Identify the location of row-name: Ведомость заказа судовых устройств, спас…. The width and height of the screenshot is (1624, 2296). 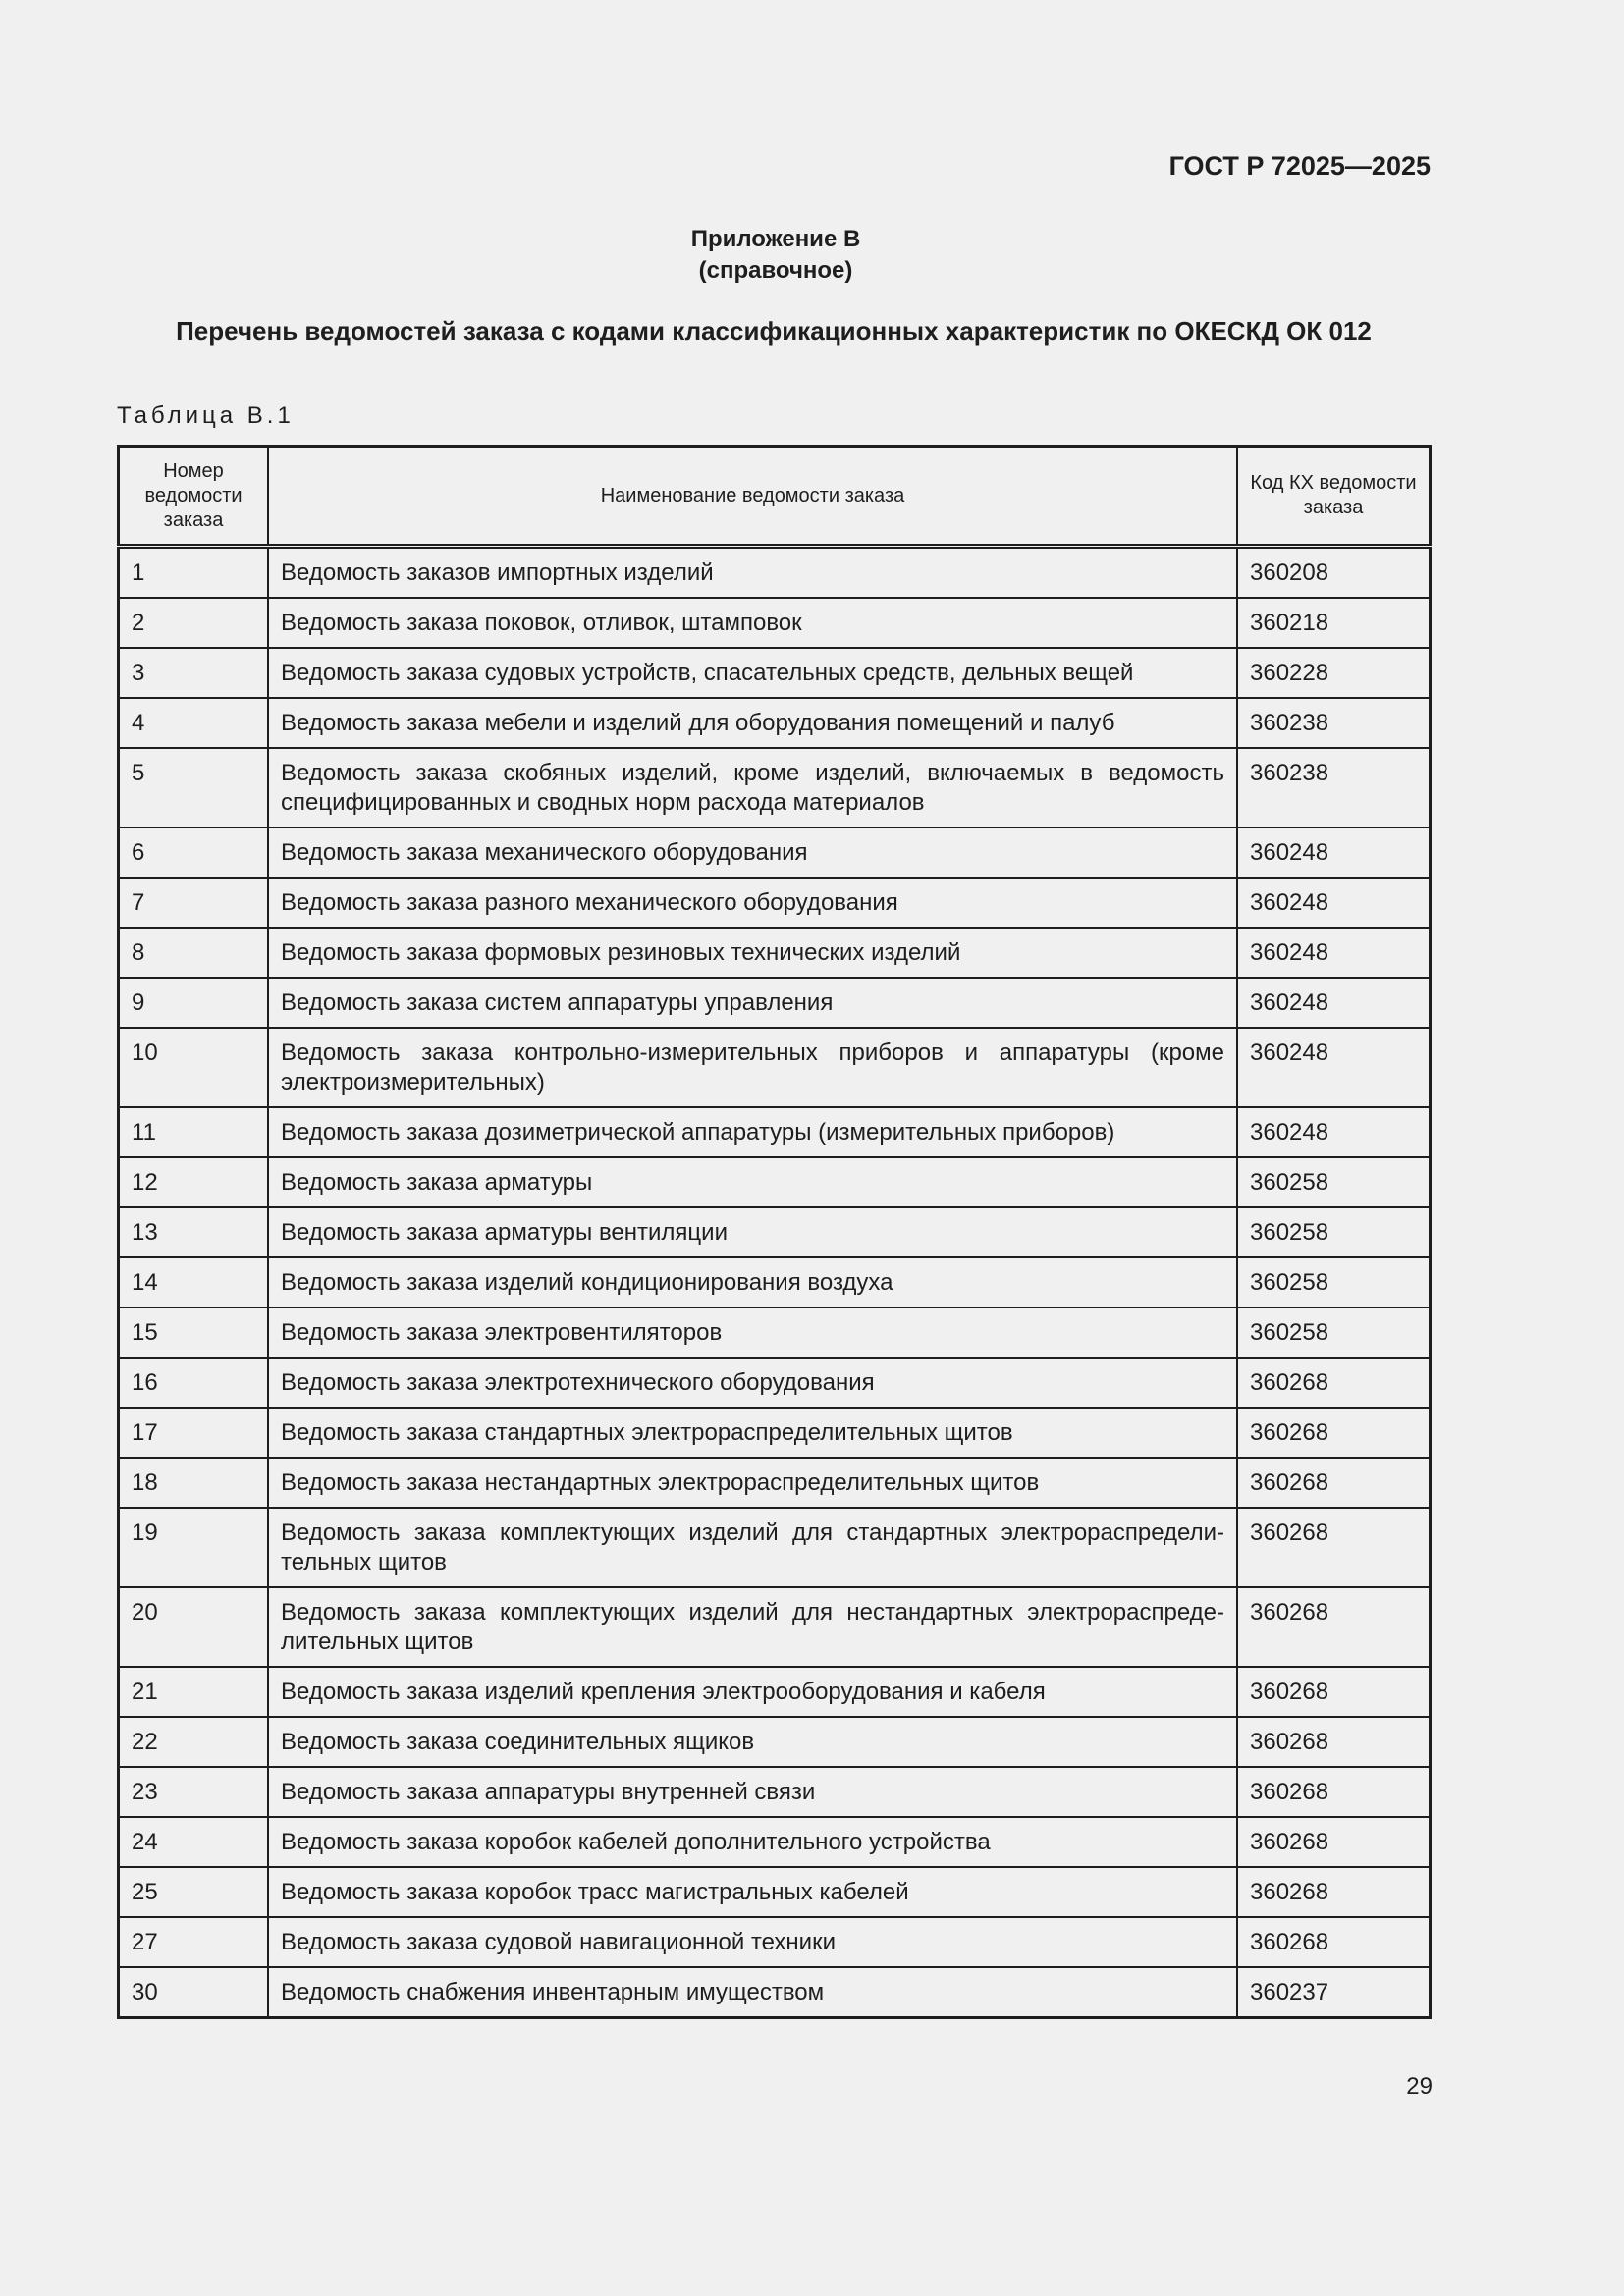
(752, 673).